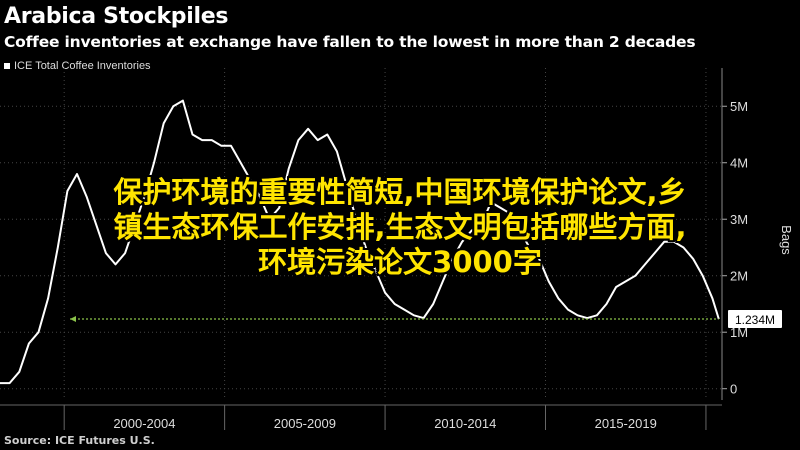  I want to click on y-tick-label: 5M, so click(739, 106).